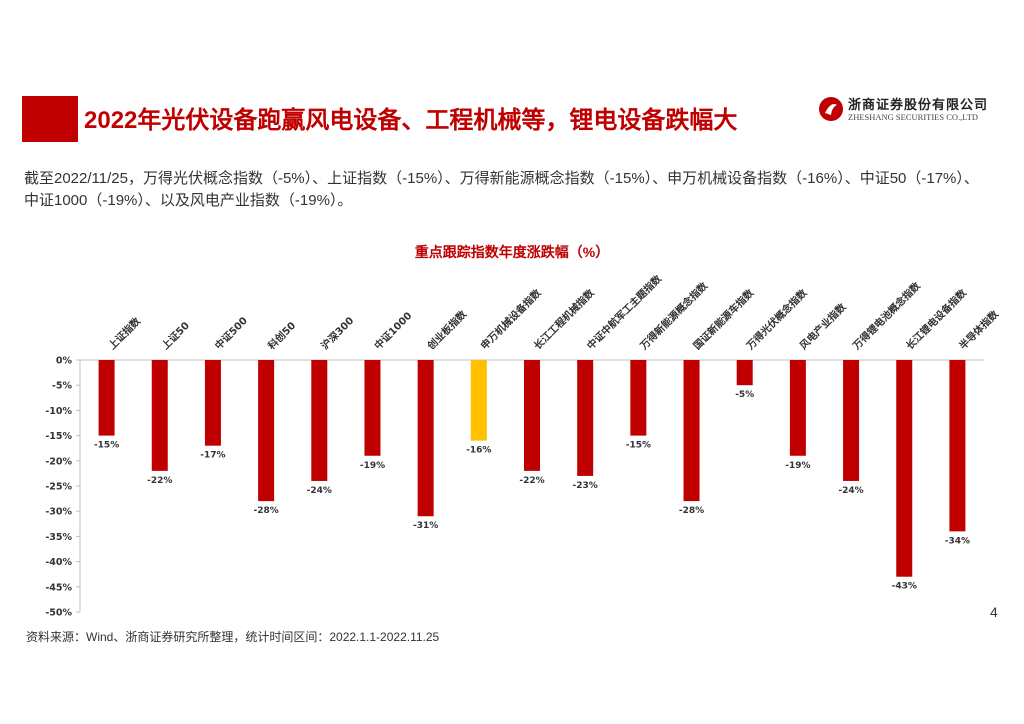 The image size is (1024, 724). Describe the element at coordinates (125, 333) in the screenshot. I see `category-label: 上证指数` at that location.